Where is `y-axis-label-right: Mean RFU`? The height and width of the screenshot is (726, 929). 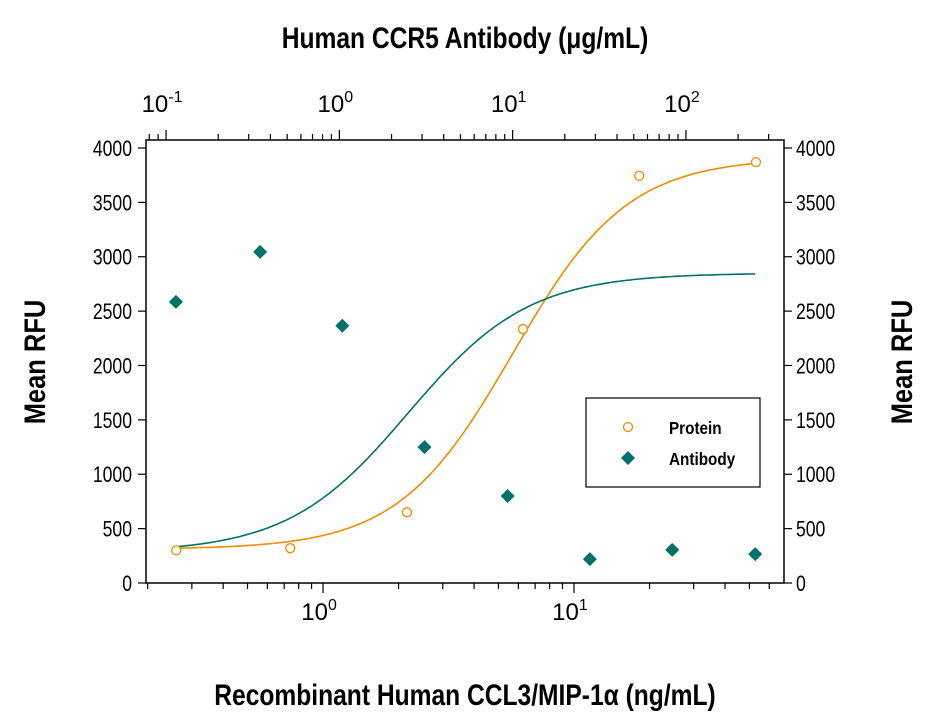 y-axis-label-right: Mean RFU is located at coordinates (901, 362).